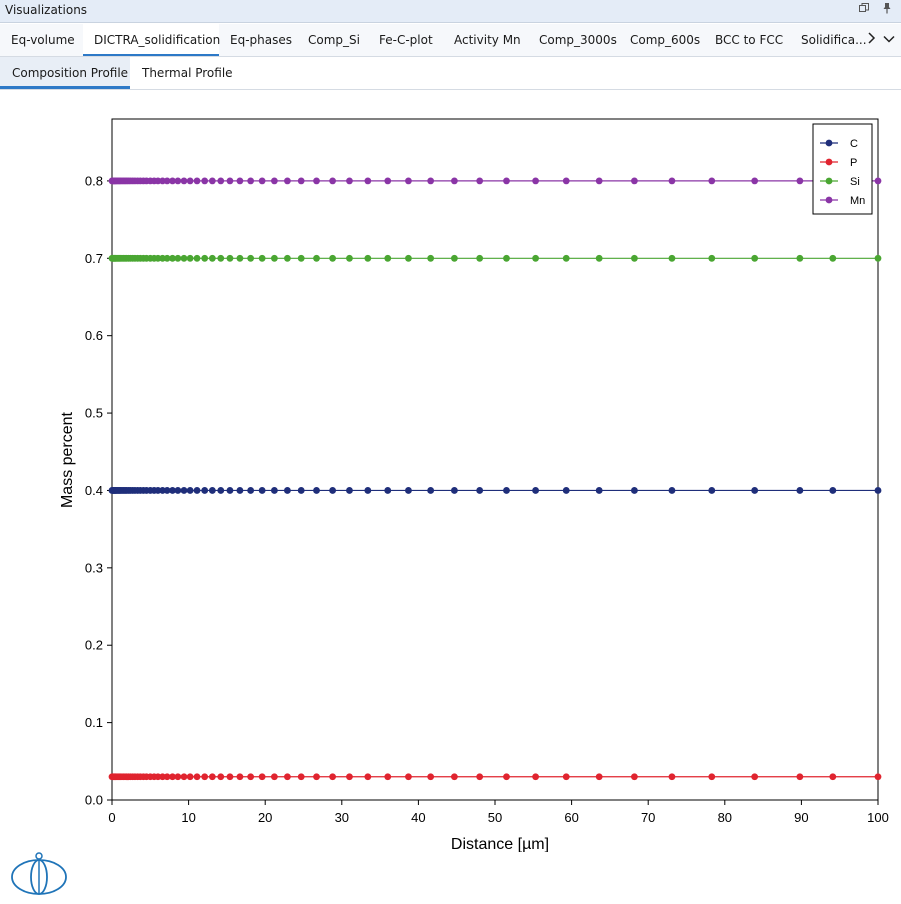 This screenshot has height=904, width=901. I want to click on x-tick-label: 60, so click(571, 817).